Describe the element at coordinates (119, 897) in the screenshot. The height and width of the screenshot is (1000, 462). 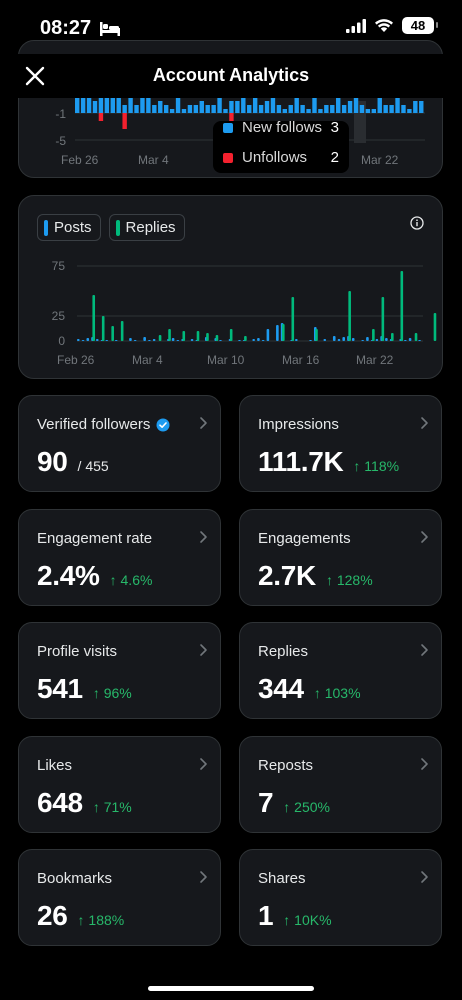
I see `stat-card-bookmarks: Bookmarks 26 ↑ 188%` at that location.